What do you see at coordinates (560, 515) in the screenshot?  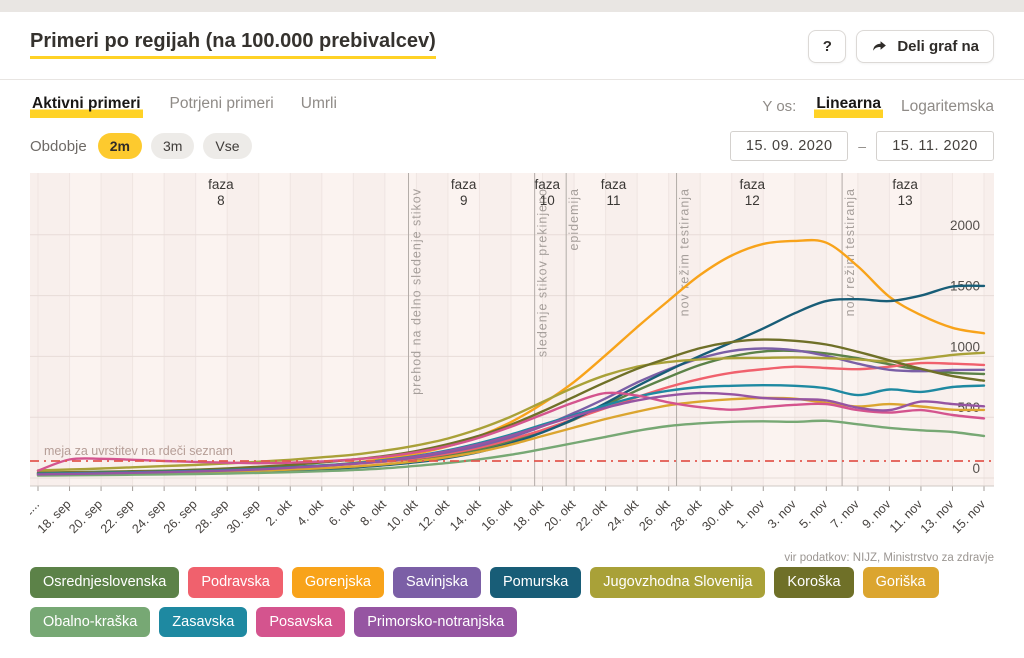 I see `x-axis-tick-label: 20. okt` at bounding box center [560, 515].